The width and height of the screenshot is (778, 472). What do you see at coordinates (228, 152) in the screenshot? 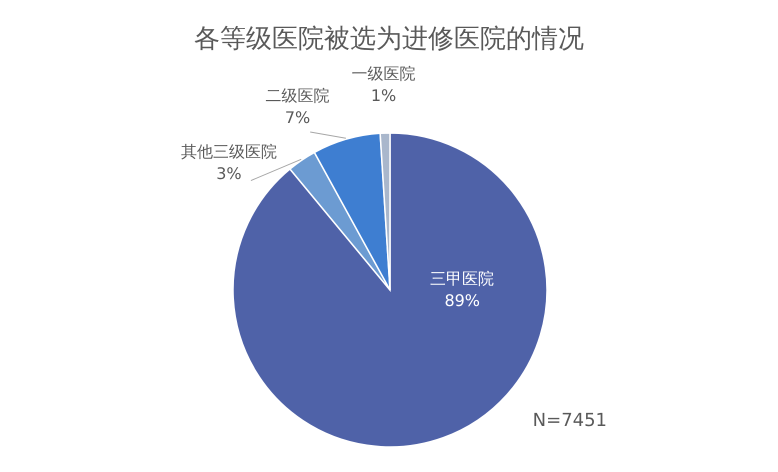
I see `slice-label: 其他三级医院` at bounding box center [228, 152].